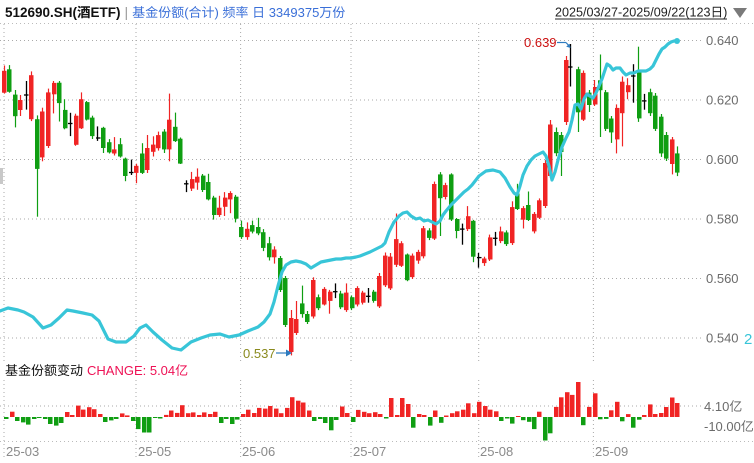  Describe the element at coordinates (41, 12) in the screenshot. I see `svg-text: 512690.SH(` at that location.